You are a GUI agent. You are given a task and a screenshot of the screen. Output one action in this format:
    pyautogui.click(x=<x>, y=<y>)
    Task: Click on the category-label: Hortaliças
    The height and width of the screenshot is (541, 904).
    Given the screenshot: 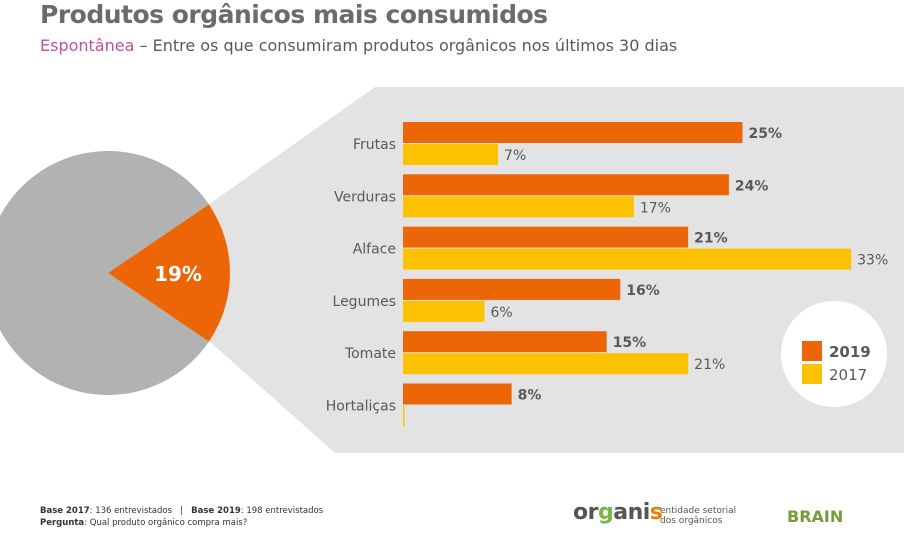 What is the action you would take?
    pyautogui.click(x=361, y=407)
    